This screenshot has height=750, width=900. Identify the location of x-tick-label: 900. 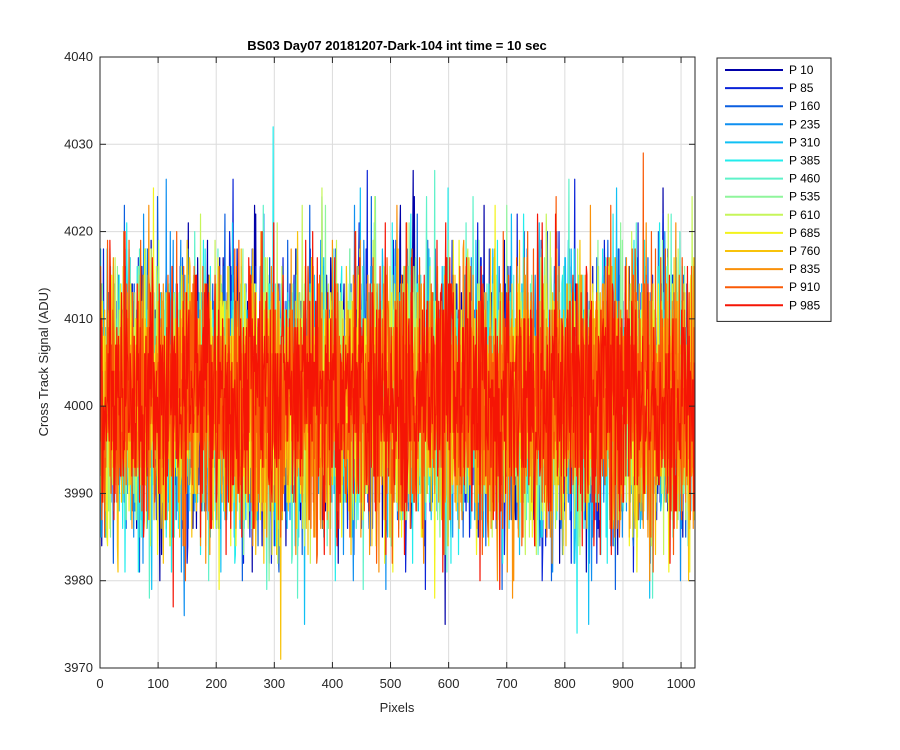
(623, 683).